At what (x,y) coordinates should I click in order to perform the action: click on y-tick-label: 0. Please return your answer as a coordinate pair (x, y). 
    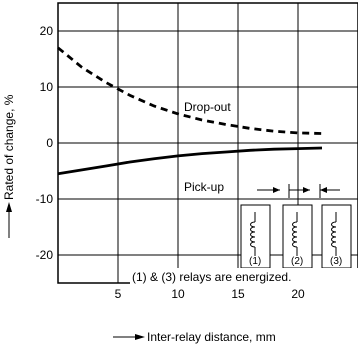
    Looking at the image, I should click on (49, 143).